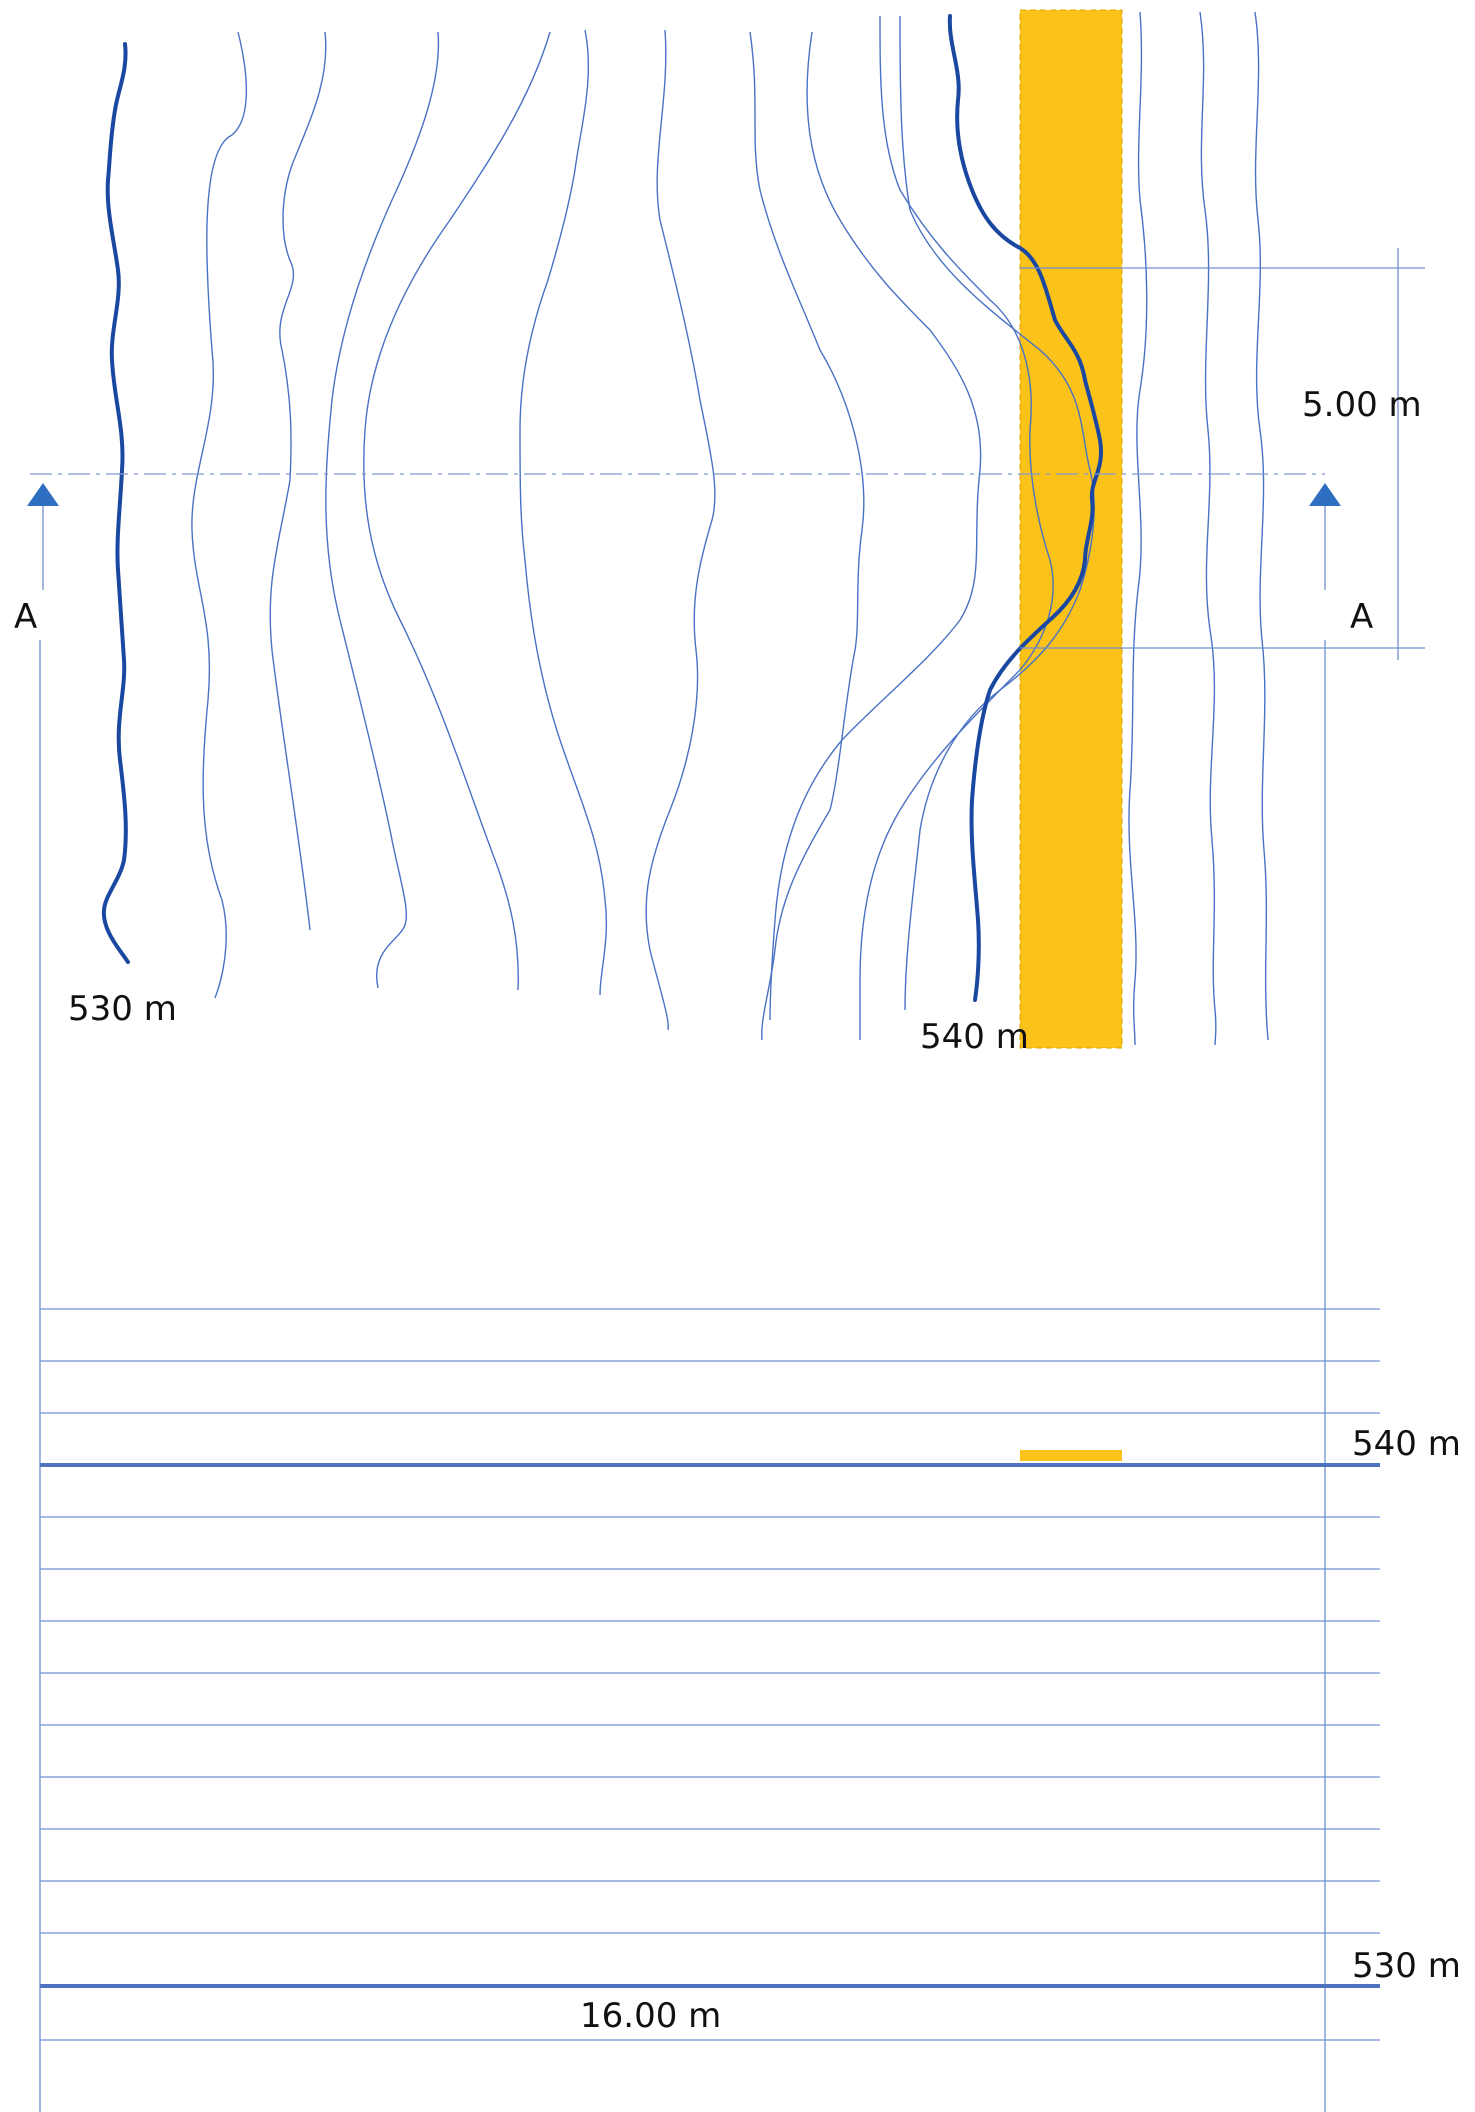 This screenshot has height=2112, width=1475. Describe the element at coordinates (1406, 1966) in the screenshot. I see `level-label-530: 530 m` at that location.